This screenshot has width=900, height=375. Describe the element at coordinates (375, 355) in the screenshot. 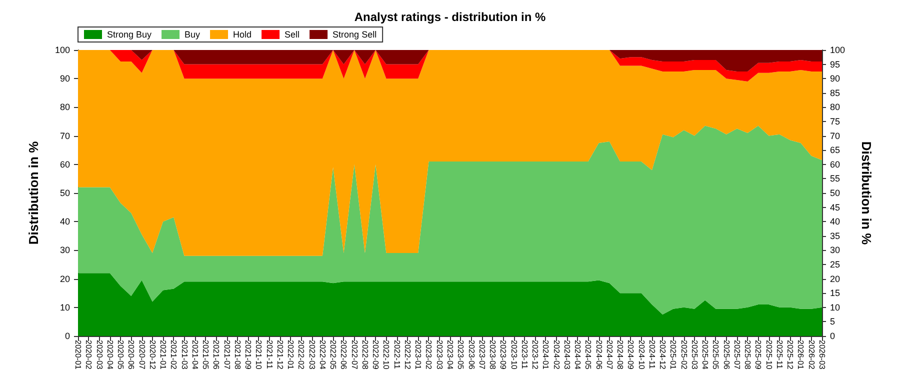

I see `x-tick-label: 2022-09` at that location.